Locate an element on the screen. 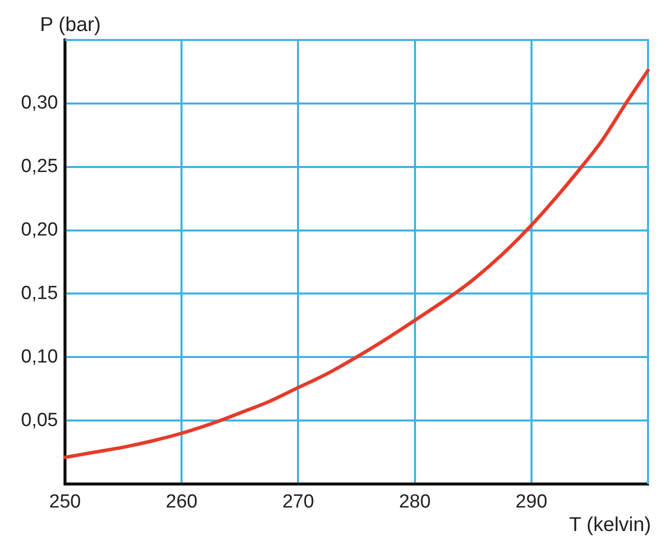  y-tick-label: 0,25 is located at coordinates (39, 167).